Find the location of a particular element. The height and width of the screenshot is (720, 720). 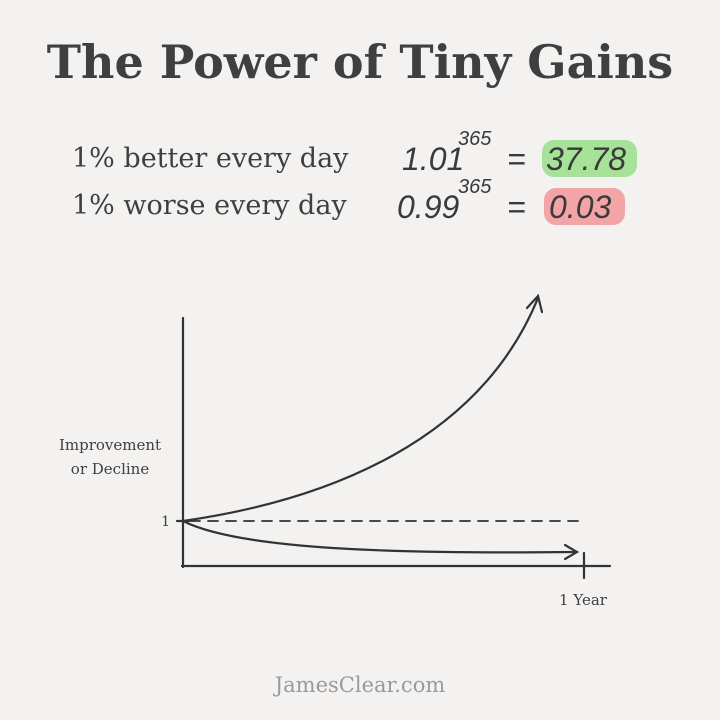

growth-arrowhead is located at coordinates (534, 303).